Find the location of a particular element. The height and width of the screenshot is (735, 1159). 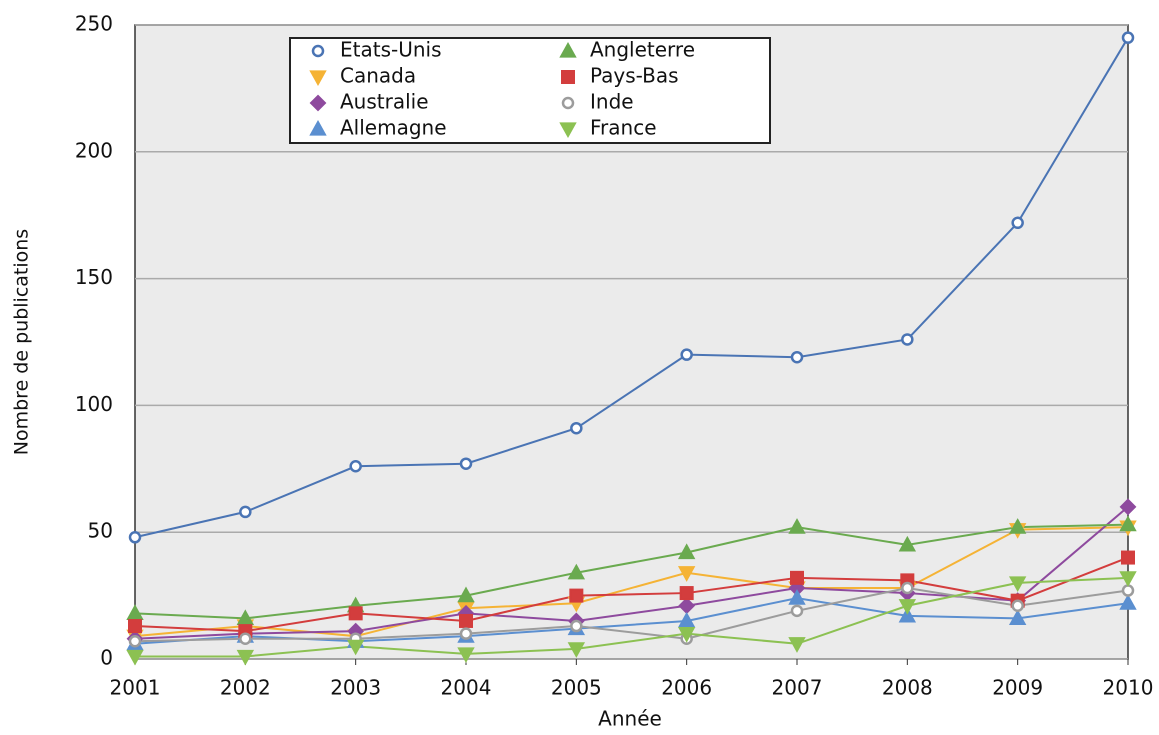

legend-label: France is located at coordinates (623, 128).